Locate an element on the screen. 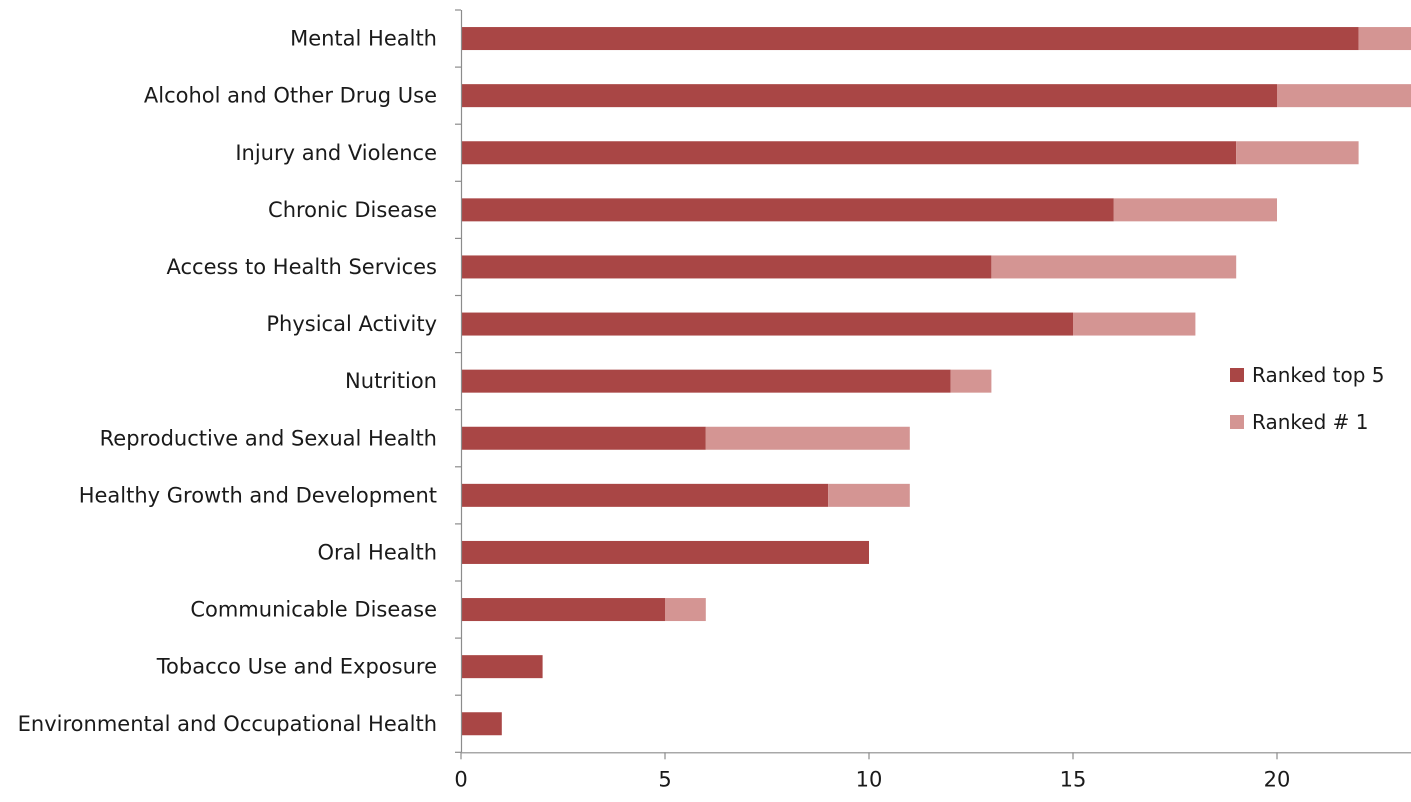 The image size is (1411, 802). category-label: Tobacco Use and Exposure is located at coordinates (296, 667).